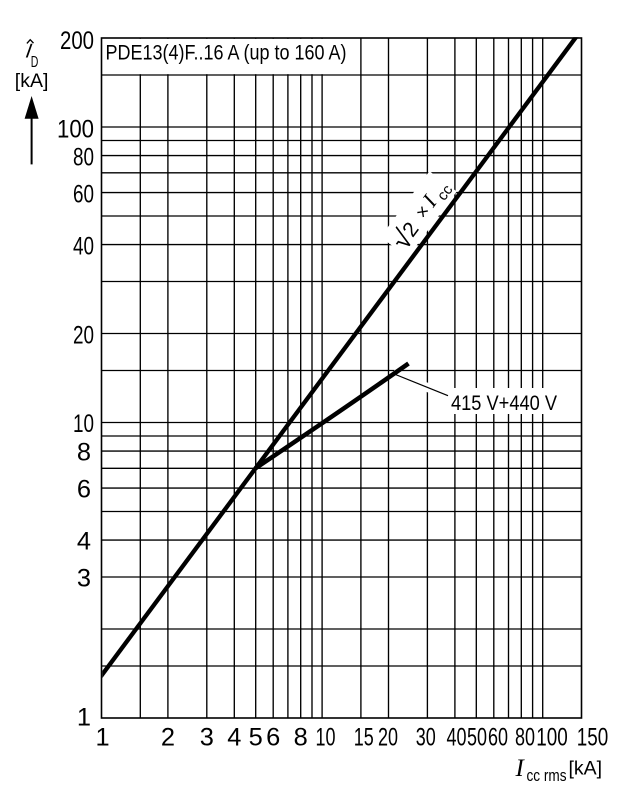 This screenshot has height=801, width=629. What do you see at coordinates (226, 53) in the screenshot?
I see `svg-text: PDE13(4)F..16 A (up to 160 A)` at bounding box center [226, 53].